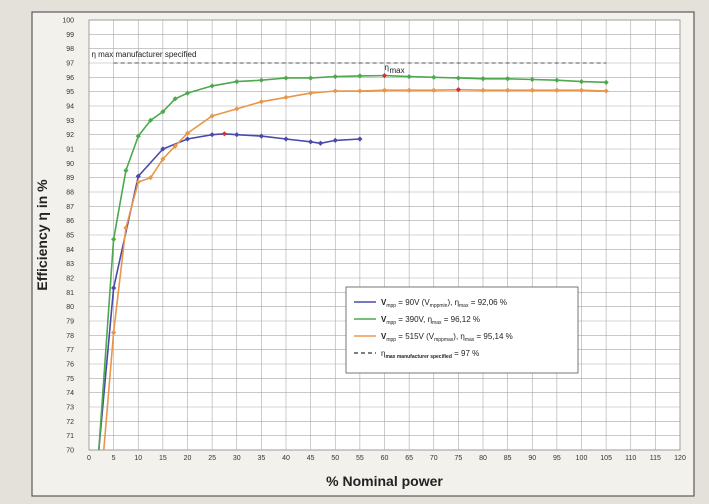  Describe the element at coordinates (237, 458) in the screenshot. I see `x-tick-label-30: 30` at that location.